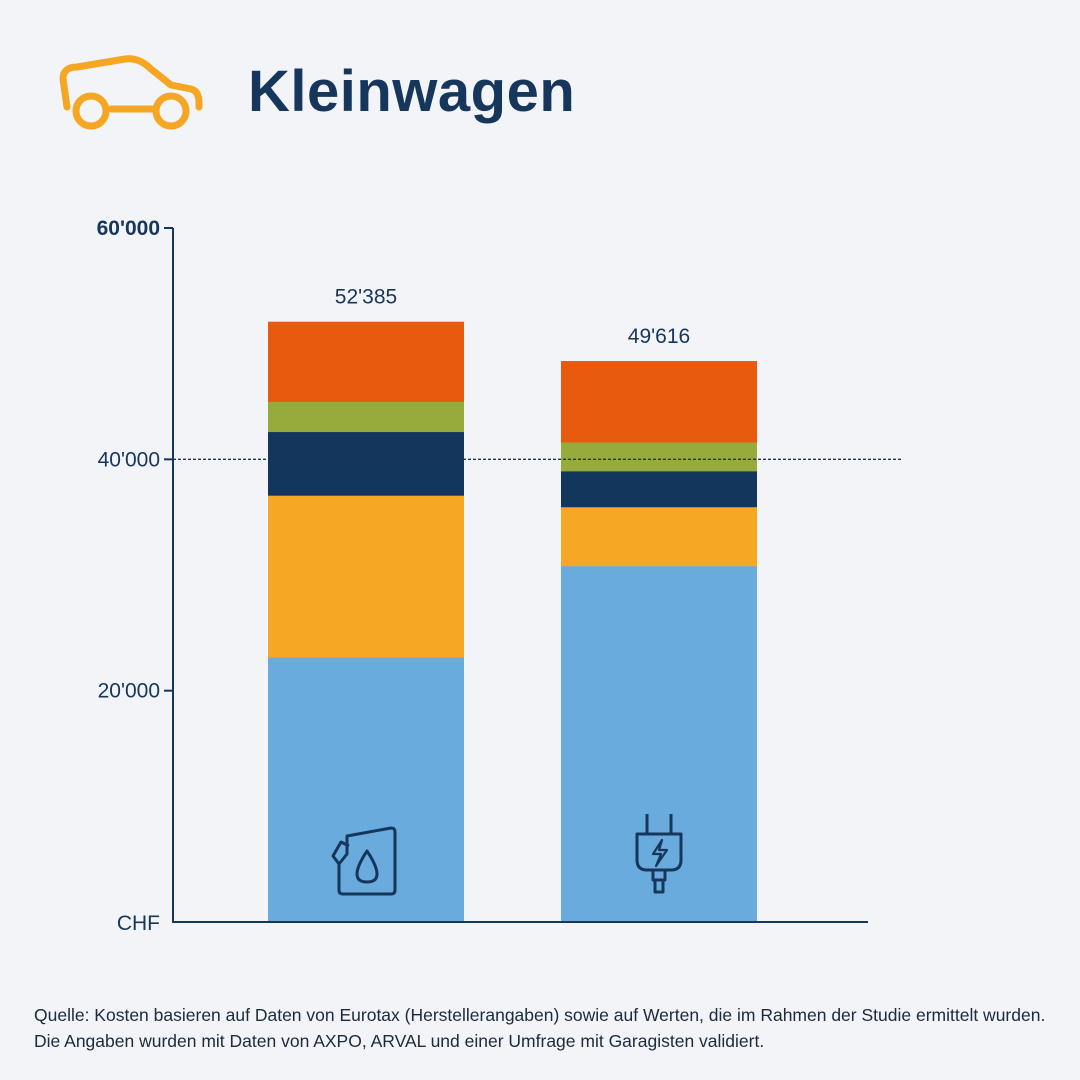 This screenshot has height=1080, width=1080. I want to click on y-tick-label: 60'000, so click(128, 228).